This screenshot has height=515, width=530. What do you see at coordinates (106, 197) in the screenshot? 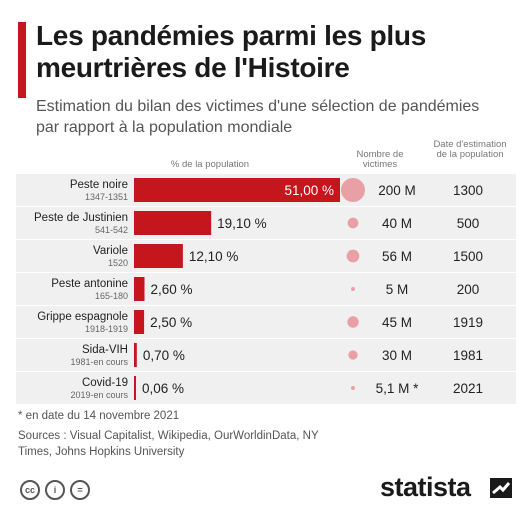
I see `row-period: 1347-1351` at bounding box center [106, 197].